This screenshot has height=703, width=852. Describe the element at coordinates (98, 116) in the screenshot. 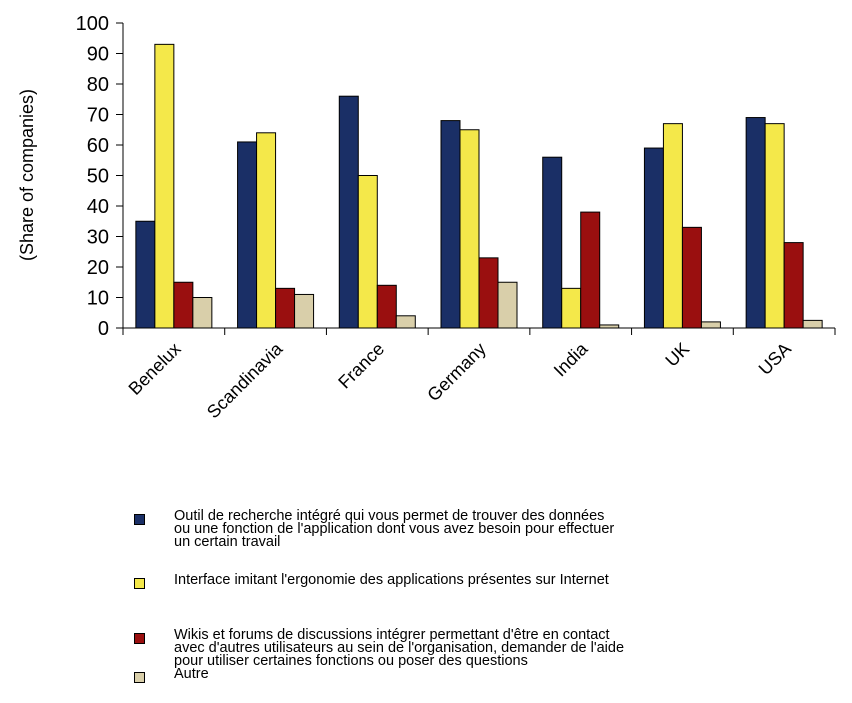

I see `y-tick-label: 70` at that location.